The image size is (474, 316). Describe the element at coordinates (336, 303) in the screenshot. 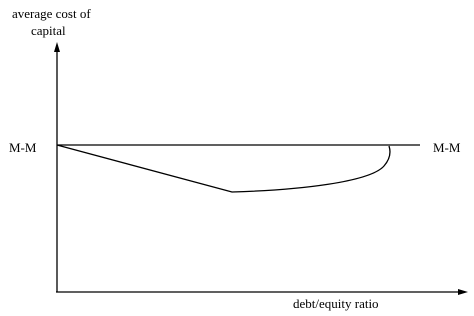

I see `x-axis-label: debt/equity ratio` at that location.